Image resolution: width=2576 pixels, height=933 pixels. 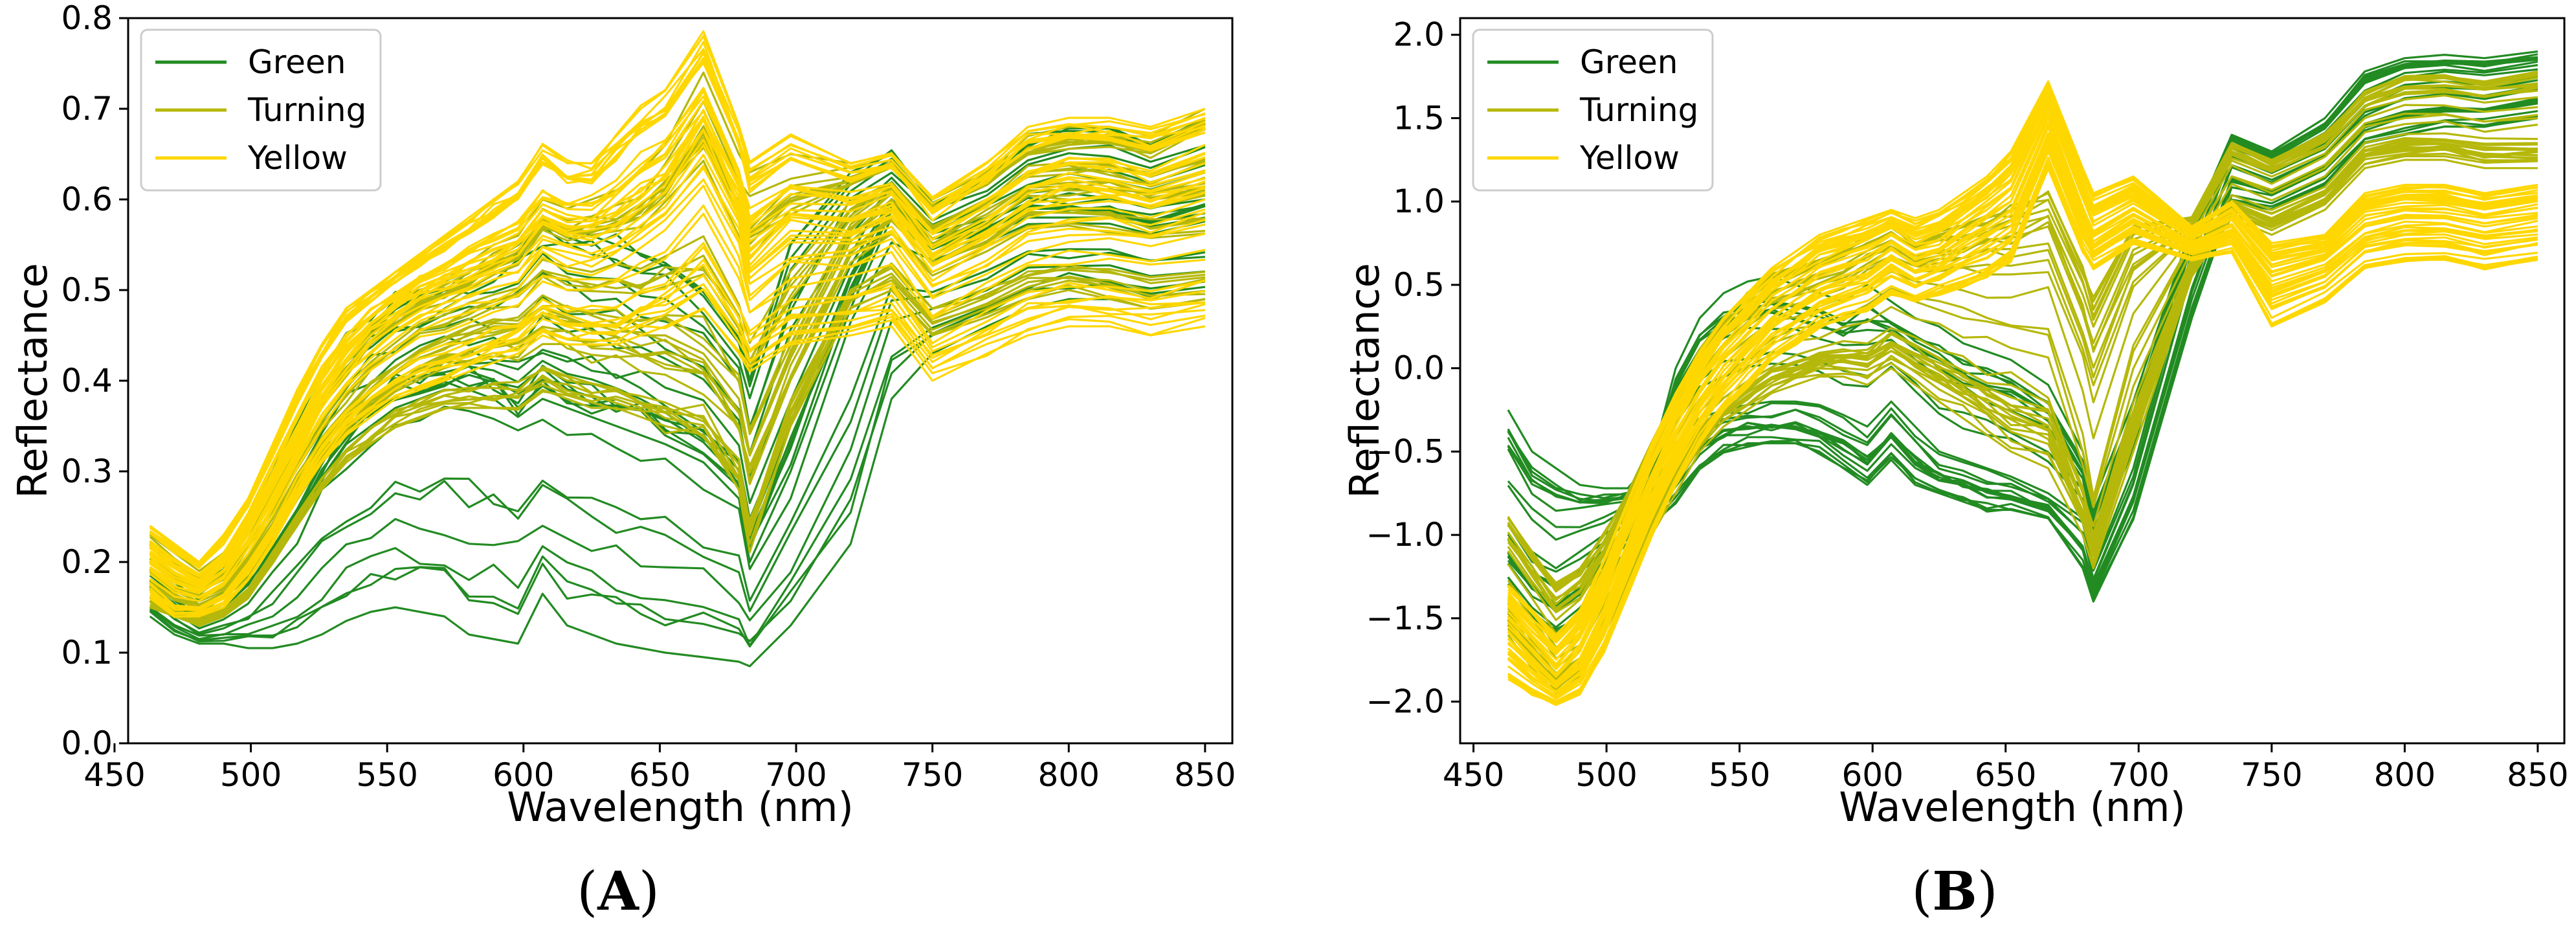 What do you see at coordinates (87, 199) in the screenshot?
I see `y-tick-label: 0.6` at bounding box center [87, 199].